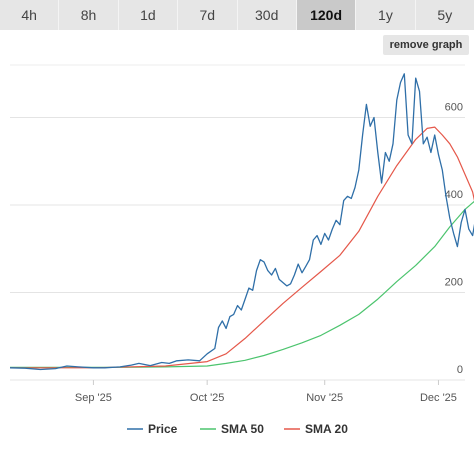 The image size is (474, 455). What do you see at coordinates (208, 15) in the screenshot?
I see `tab-7d: 7d` at bounding box center [208, 15].